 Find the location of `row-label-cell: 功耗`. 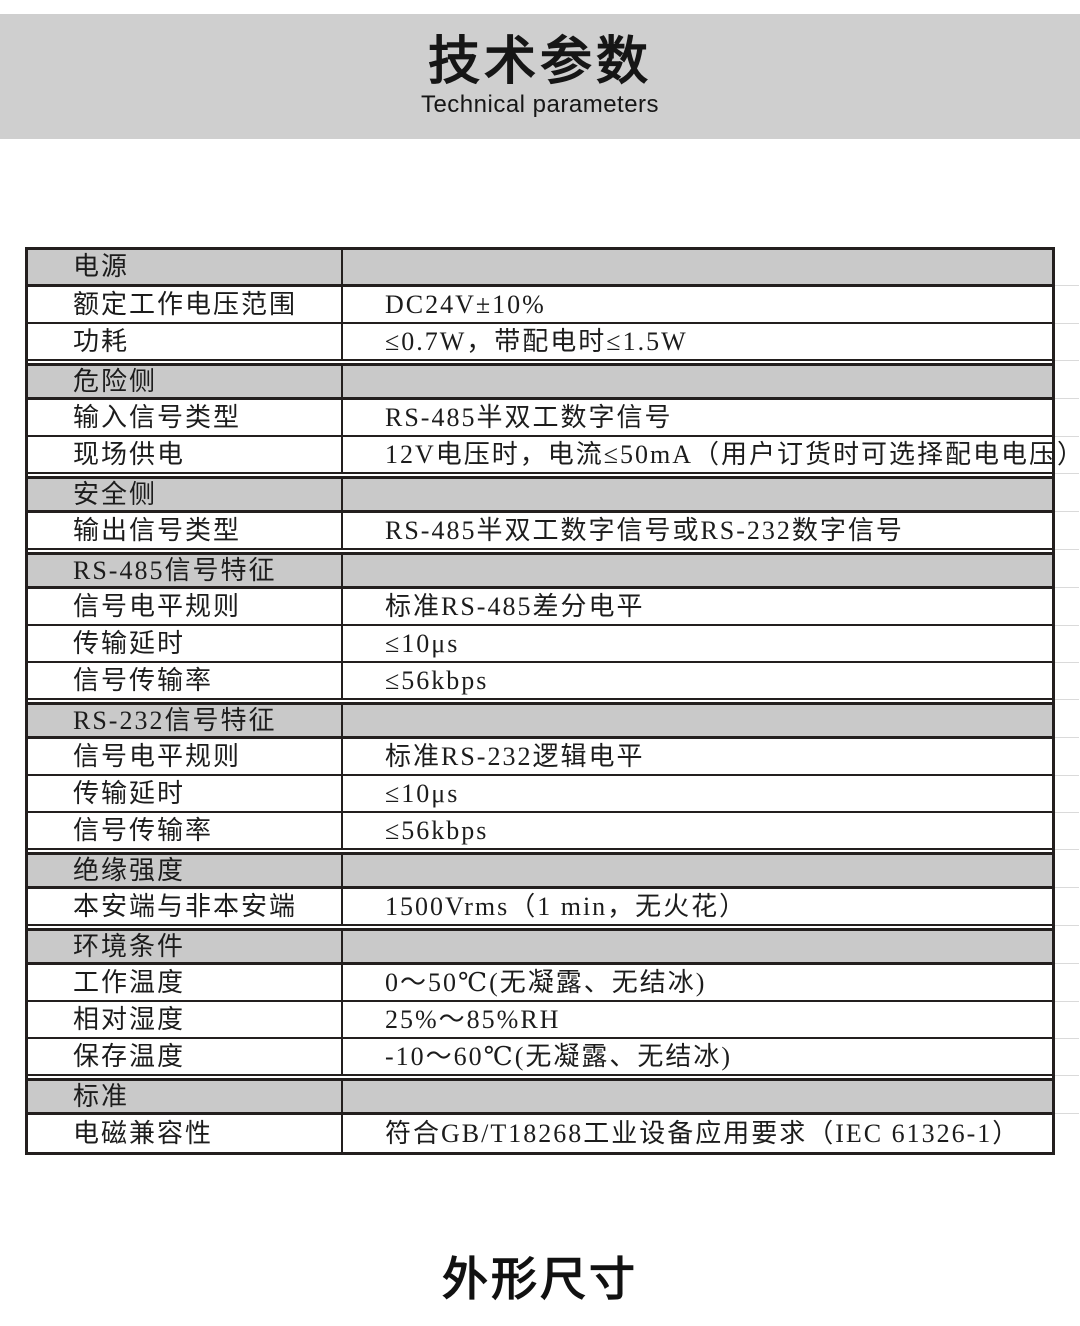

row-label-cell: 功耗 is located at coordinates (185, 341).